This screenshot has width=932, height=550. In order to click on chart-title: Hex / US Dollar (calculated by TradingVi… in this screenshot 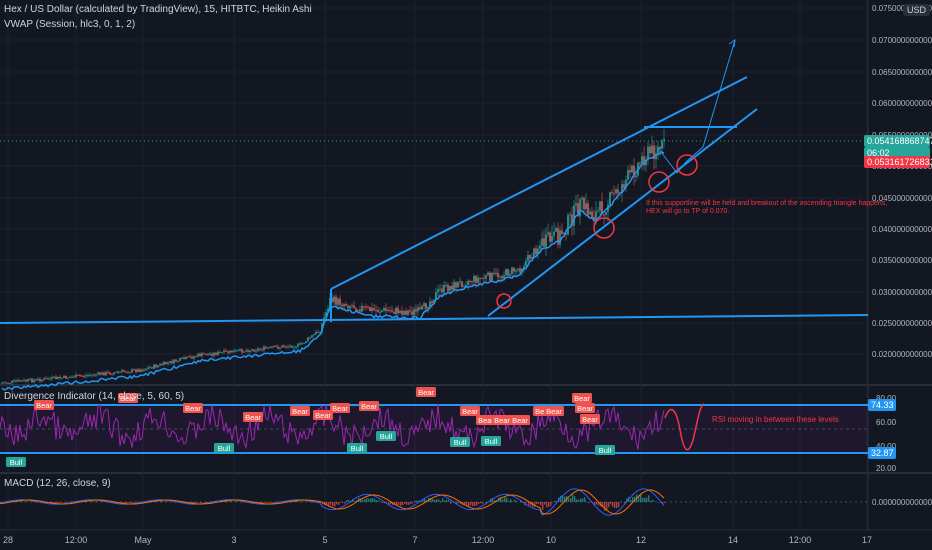, I will do `click(158, 9)`.